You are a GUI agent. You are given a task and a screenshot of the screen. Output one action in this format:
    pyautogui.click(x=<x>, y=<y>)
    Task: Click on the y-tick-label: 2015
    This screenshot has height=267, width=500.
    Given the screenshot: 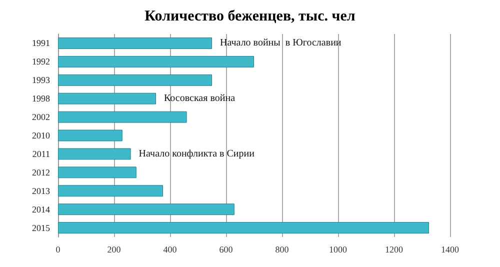 What is the action you would take?
    pyautogui.click(x=41, y=227)
    